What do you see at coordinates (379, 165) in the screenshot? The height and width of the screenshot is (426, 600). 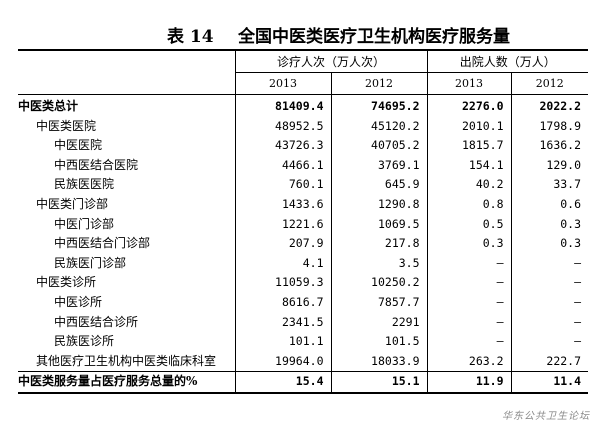 I see `cell: 3769.1` at bounding box center [379, 165].